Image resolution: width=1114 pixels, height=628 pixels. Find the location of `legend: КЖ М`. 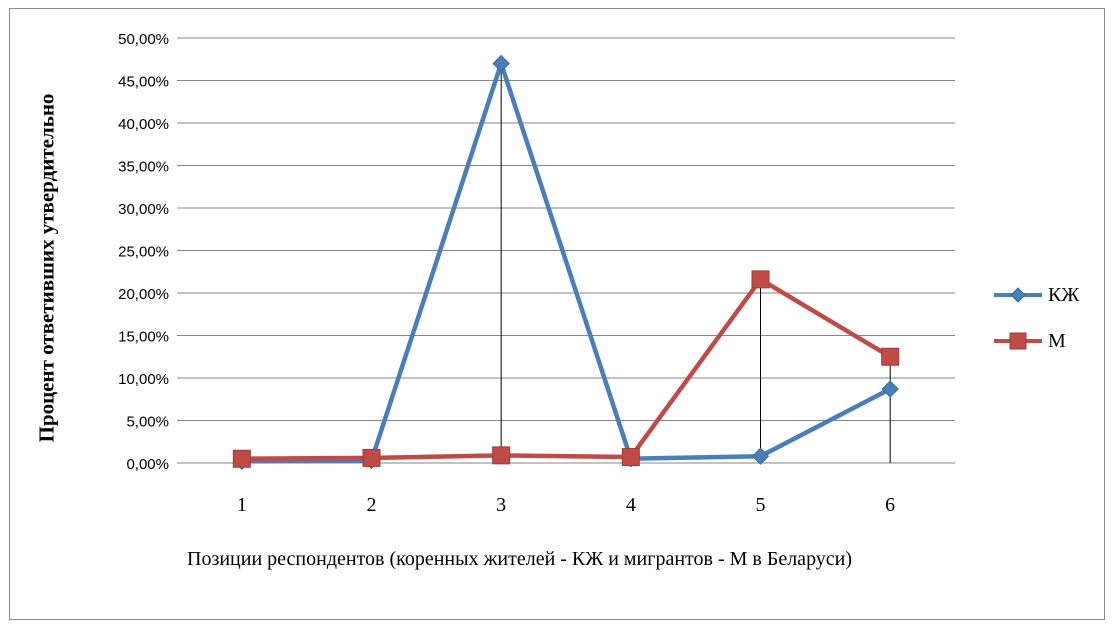

legend: КЖ М is located at coordinates (1034, 326).